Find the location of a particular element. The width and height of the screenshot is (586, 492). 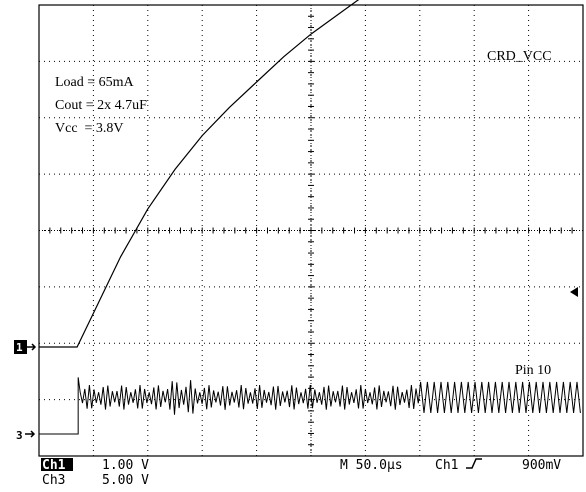

timebase-readout: M 50.0µs is located at coordinates (371, 465).